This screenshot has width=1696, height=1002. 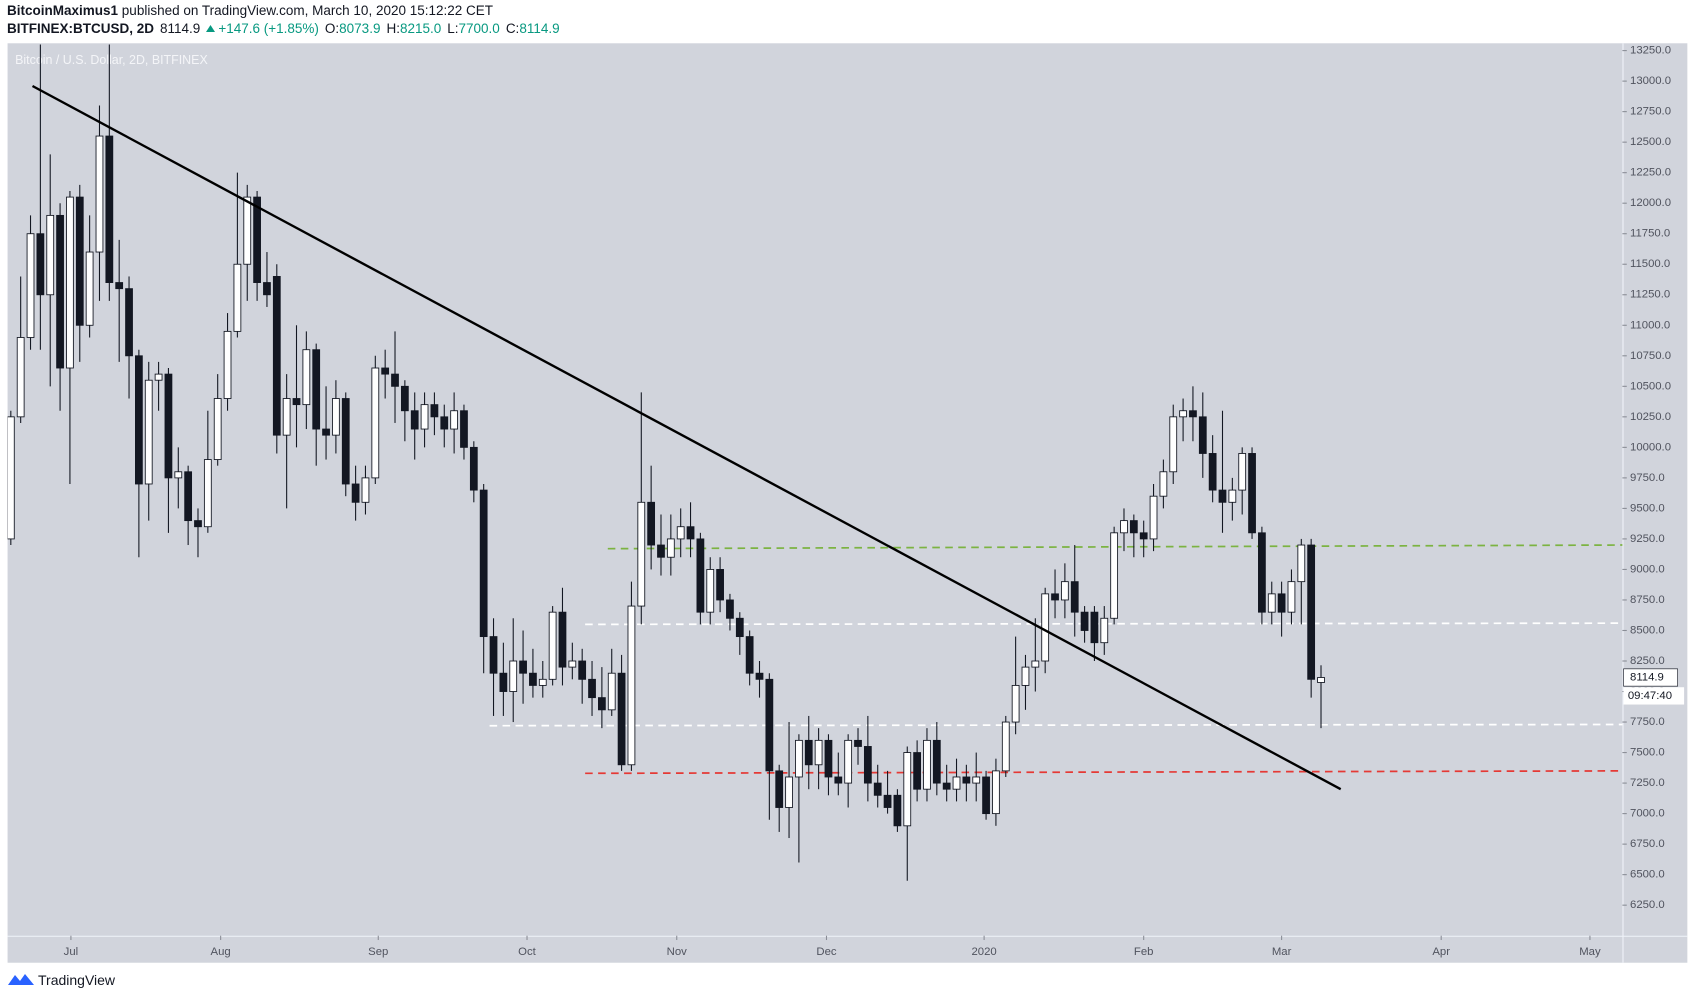 What do you see at coordinates (1650, 173) in the screenshot?
I see `y-tick-label: 12250.0` at bounding box center [1650, 173].